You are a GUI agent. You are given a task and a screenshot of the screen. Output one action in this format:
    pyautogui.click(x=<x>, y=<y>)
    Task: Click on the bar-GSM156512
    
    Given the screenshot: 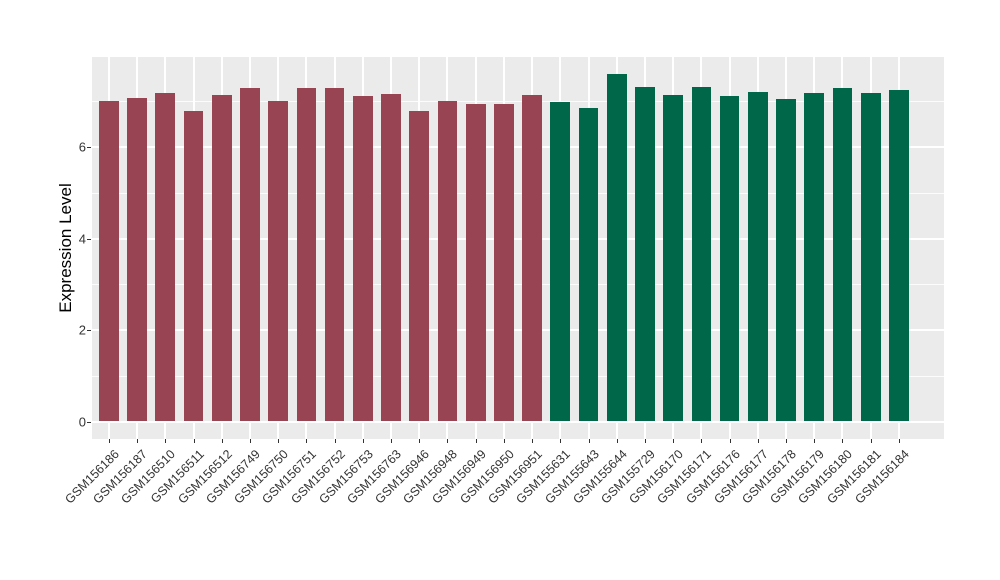 What is the action you would take?
    pyautogui.click(x=221, y=258)
    